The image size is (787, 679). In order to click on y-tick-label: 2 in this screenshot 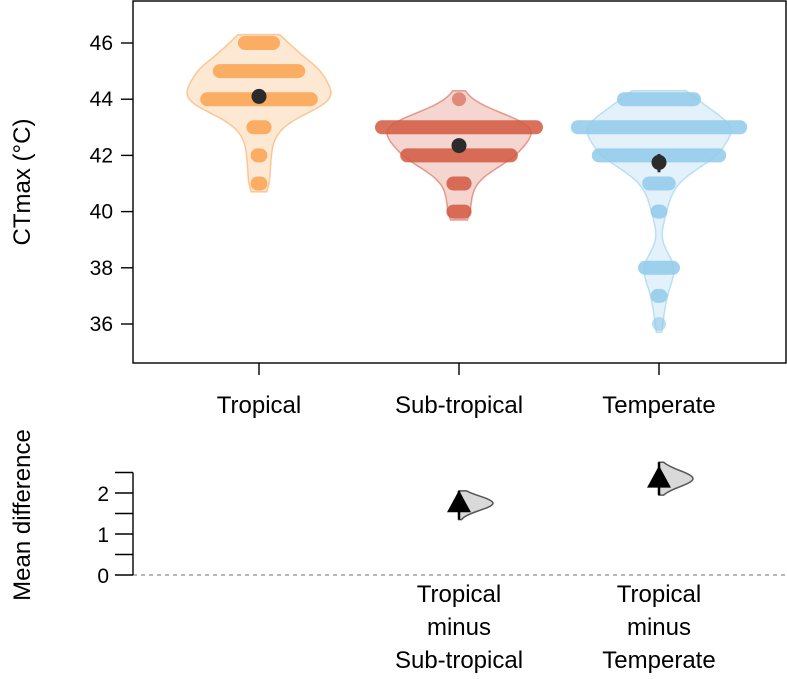, I will do `click(103, 494)`.